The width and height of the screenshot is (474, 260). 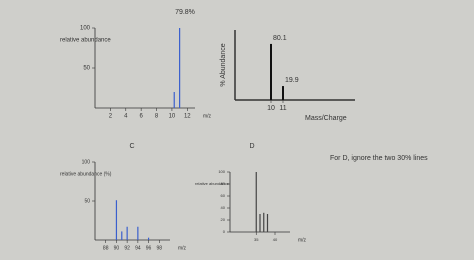 I want to click on data-label: 19.9, so click(x=292, y=80).